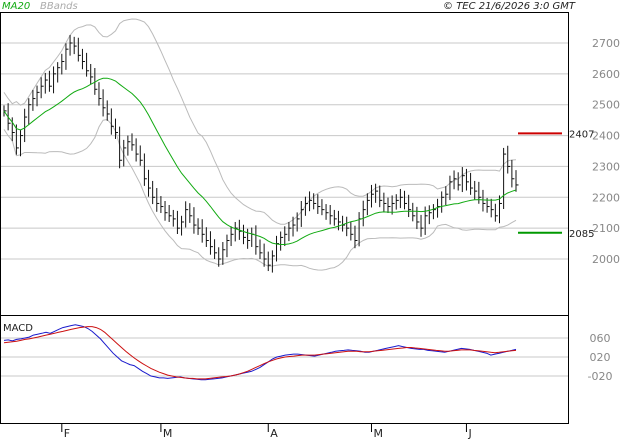 The height and width of the screenshot is (440, 627). I want to click on macd-tick-label: 020, so click(600, 357).